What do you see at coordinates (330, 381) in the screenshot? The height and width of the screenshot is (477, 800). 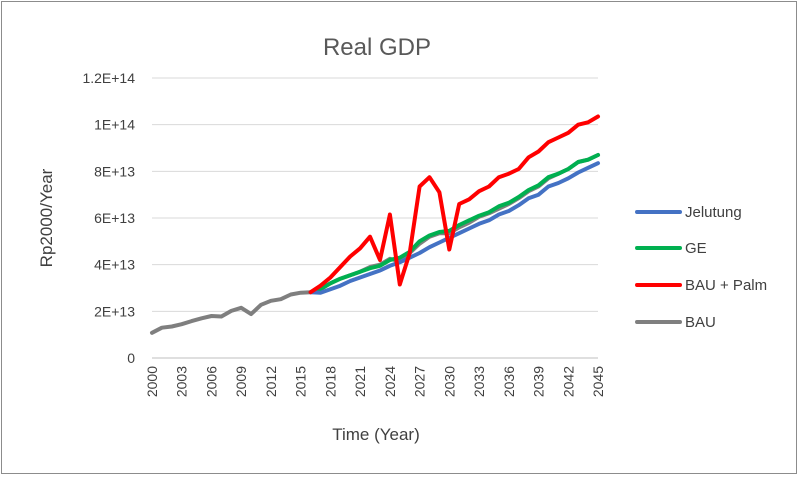 I see `x-tick-label: 2018` at bounding box center [330, 381].